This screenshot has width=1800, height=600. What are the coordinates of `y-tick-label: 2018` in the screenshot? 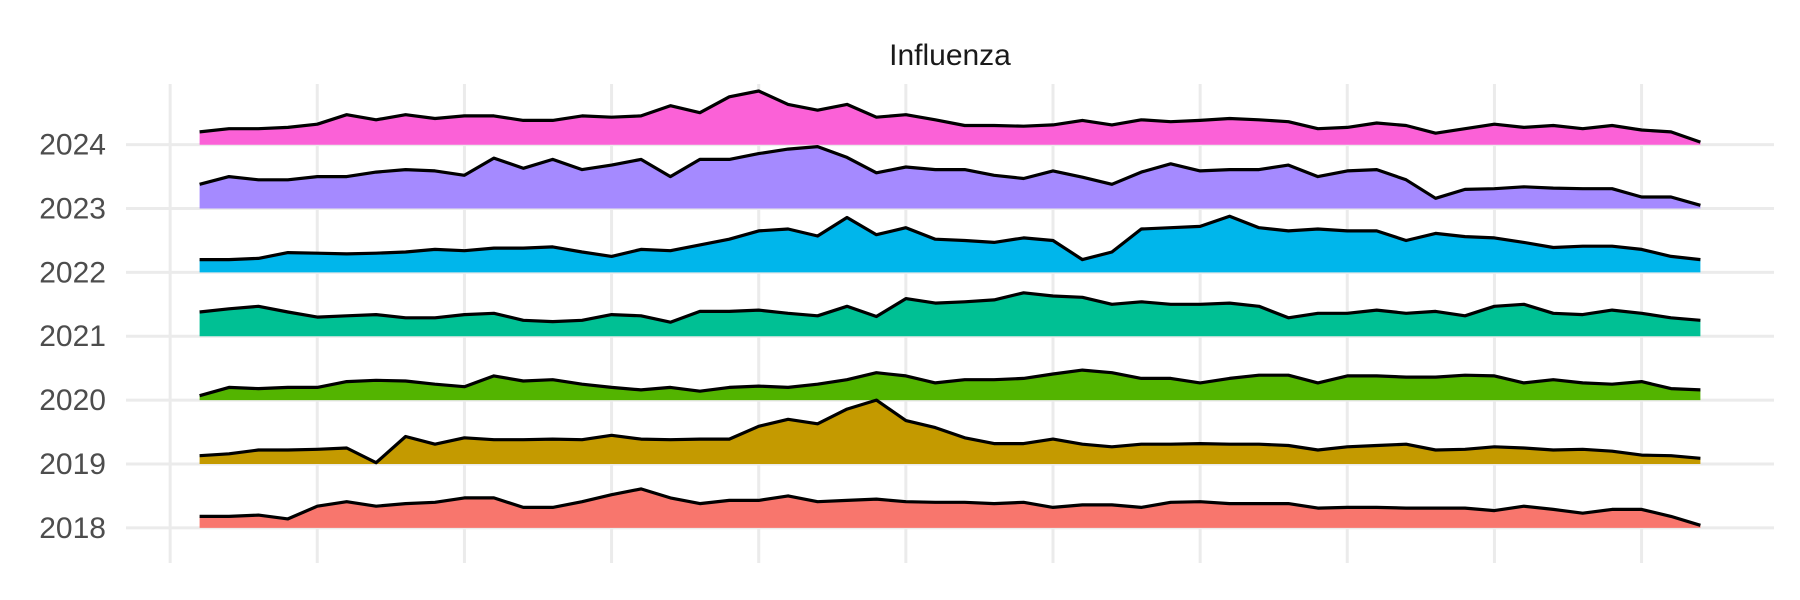 It's located at (72, 528).